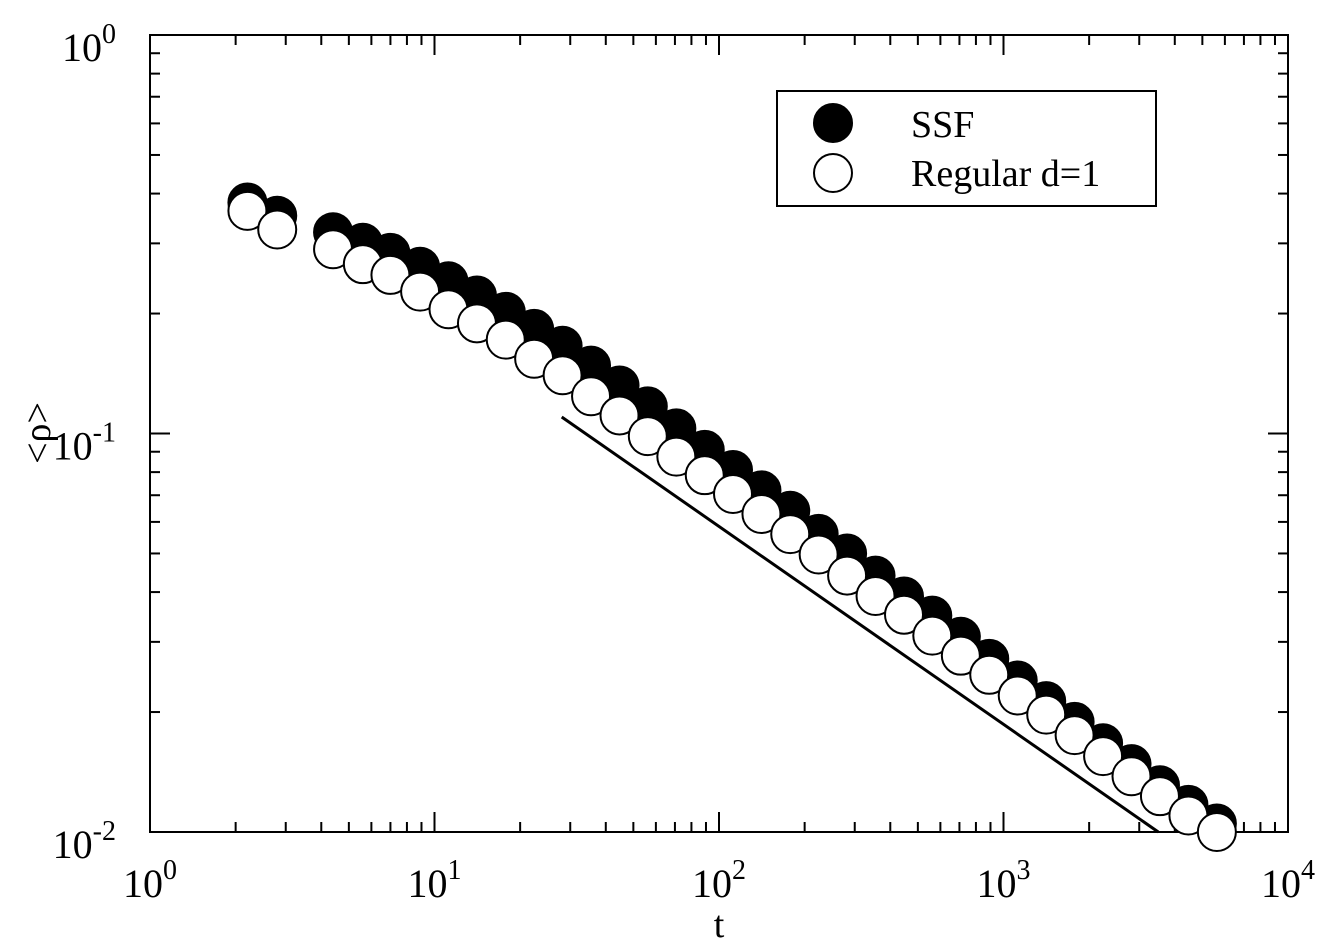 The width and height of the screenshot is (1338, 942). Describe the element at coordinates (1005, 174) in the screenshot. I see `legend-label-regular: Regular d=1` at that location.